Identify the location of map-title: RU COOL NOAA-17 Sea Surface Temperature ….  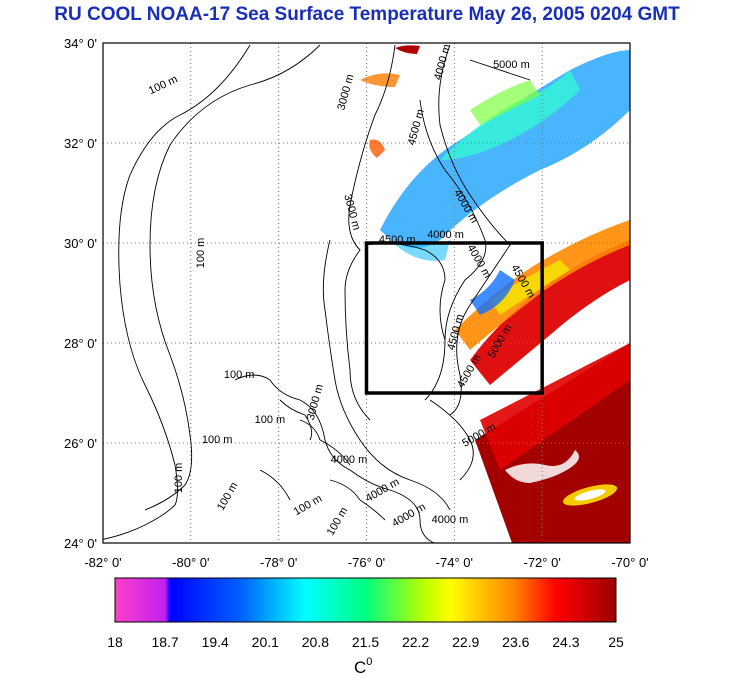
(367, 14).